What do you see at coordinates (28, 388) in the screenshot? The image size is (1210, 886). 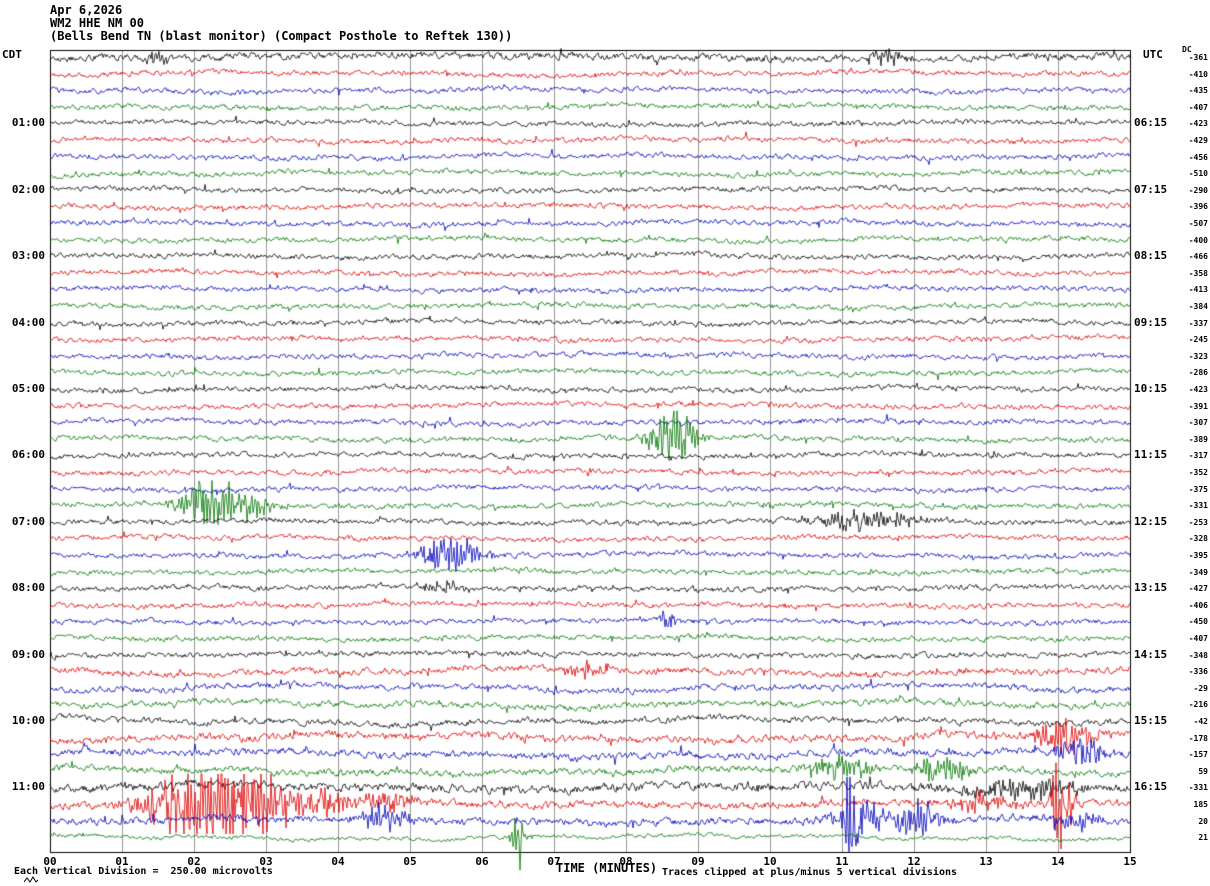 I see `cdt-time-label: 05:00` at bounding box center [28, 388].